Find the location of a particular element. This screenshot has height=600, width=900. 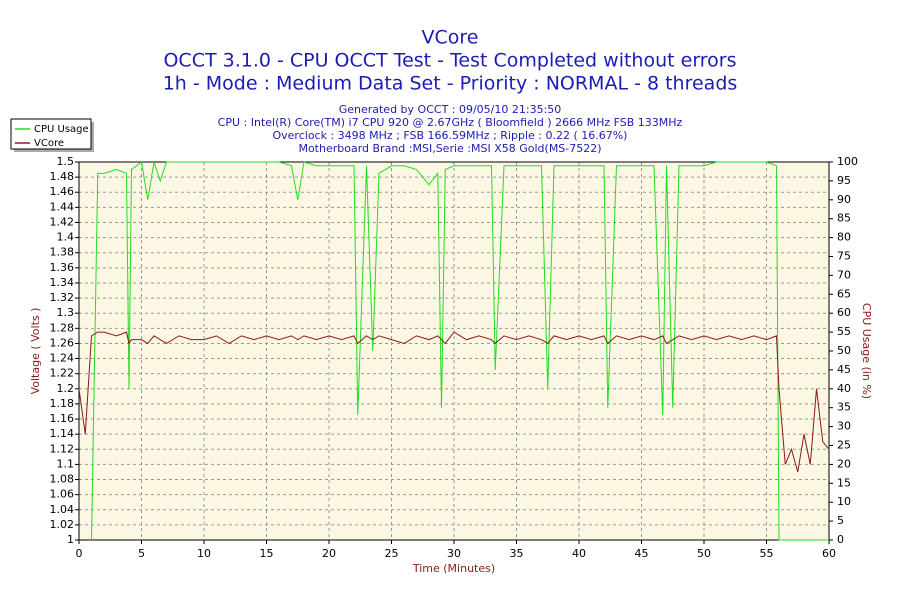

y2-tick-label: 40 is located at coordinates (844, 388).